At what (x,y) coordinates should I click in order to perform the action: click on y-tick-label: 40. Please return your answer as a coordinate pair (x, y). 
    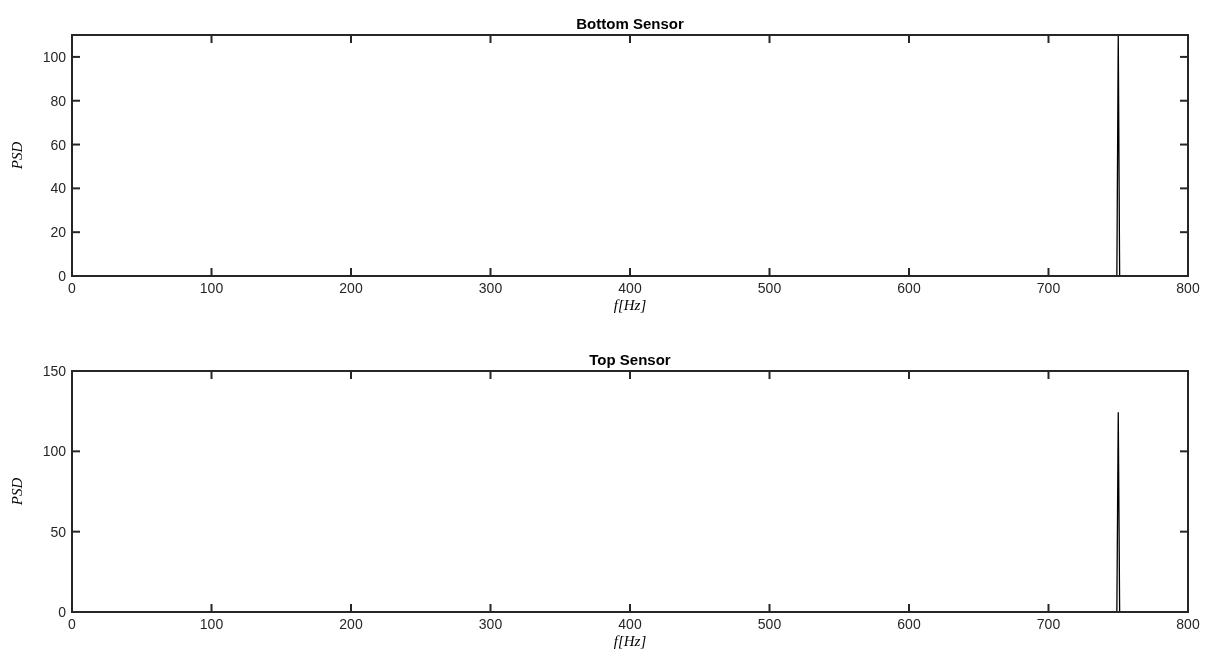
    Looking at the image, I should click on (58, 188).